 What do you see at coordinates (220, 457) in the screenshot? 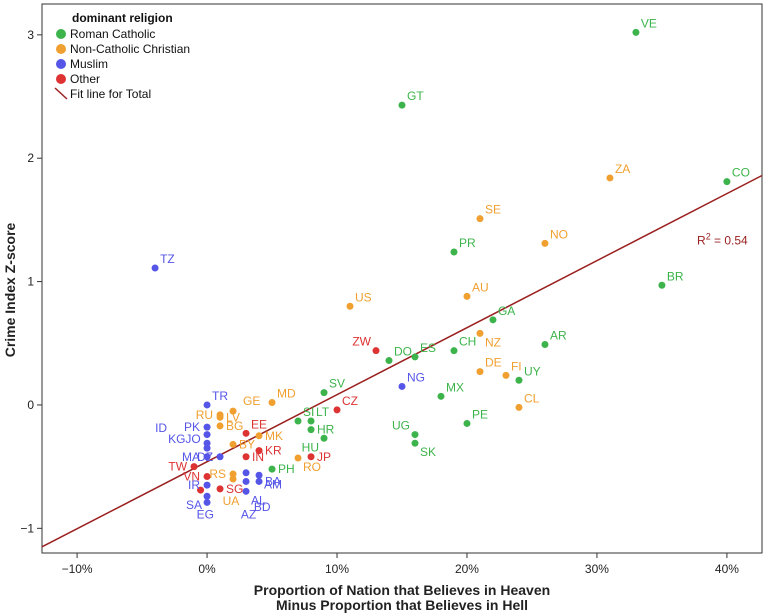
I see `point-dz` at bounding box center [220, 457].